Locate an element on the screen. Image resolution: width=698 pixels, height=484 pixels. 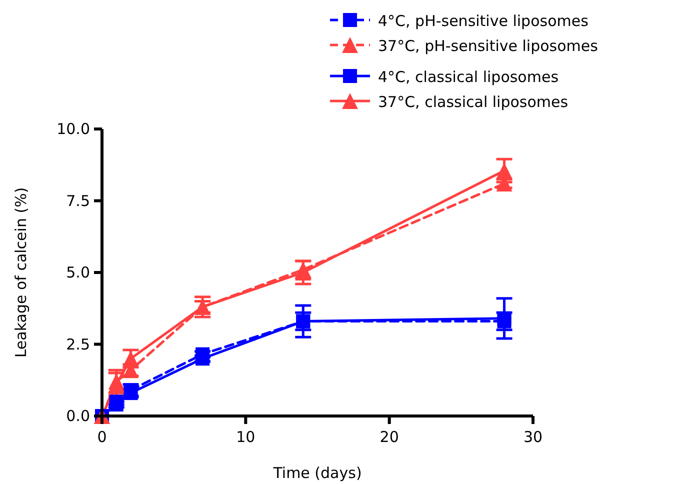
y-tick-label: 5.0 is located at coordinates (78, 273).